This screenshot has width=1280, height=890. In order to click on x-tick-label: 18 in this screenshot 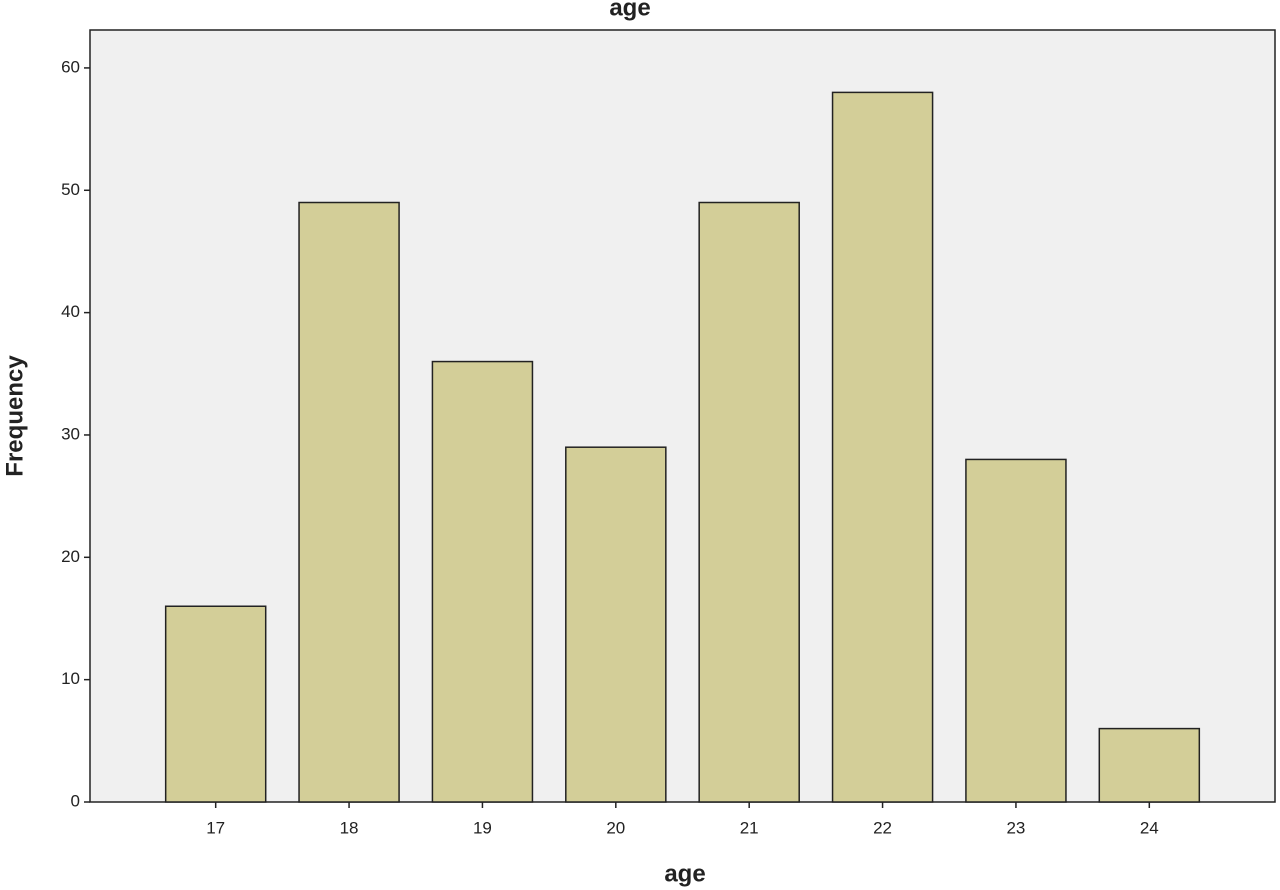, I will do `click(349, 827)`.